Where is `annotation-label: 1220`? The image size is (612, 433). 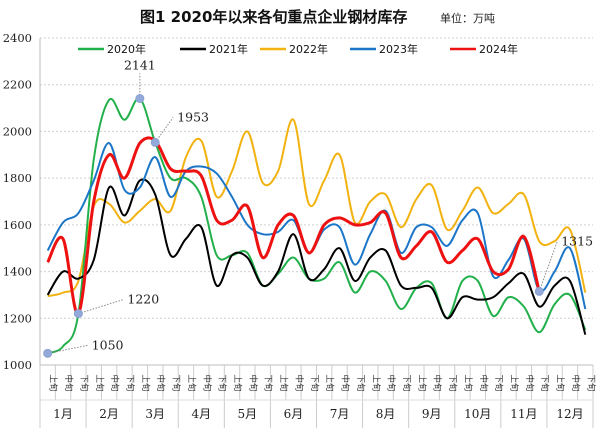
annotation-label: 1220 is located at coordinates (143, 299).